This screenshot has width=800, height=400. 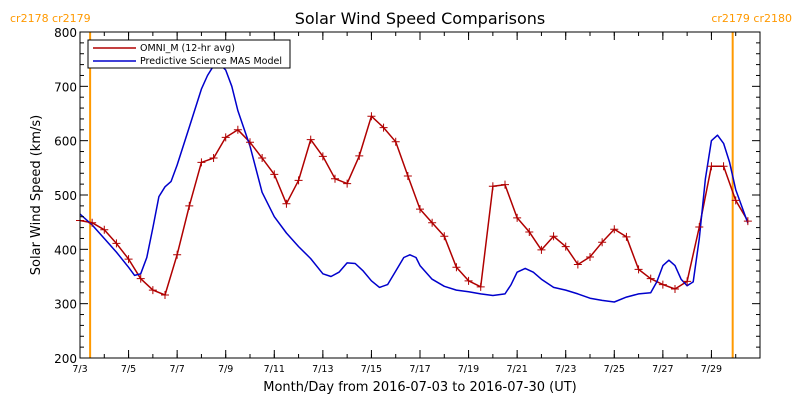 What do you see at coordinates (65, 87) in the screenshot?
I see `y-tick-label: 700` at bounding box center [65, 87].